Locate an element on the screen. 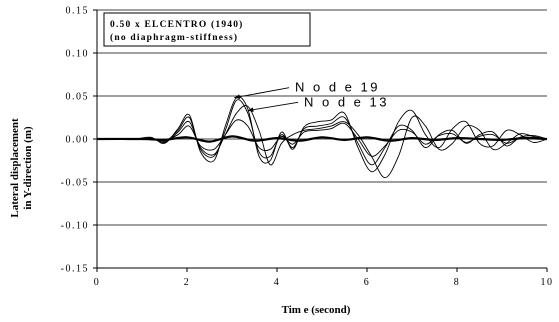 The height and width of the screenshot is (322, 559). annotations: N o d e 19N o d e 13 is located at coordinates (311, 96).